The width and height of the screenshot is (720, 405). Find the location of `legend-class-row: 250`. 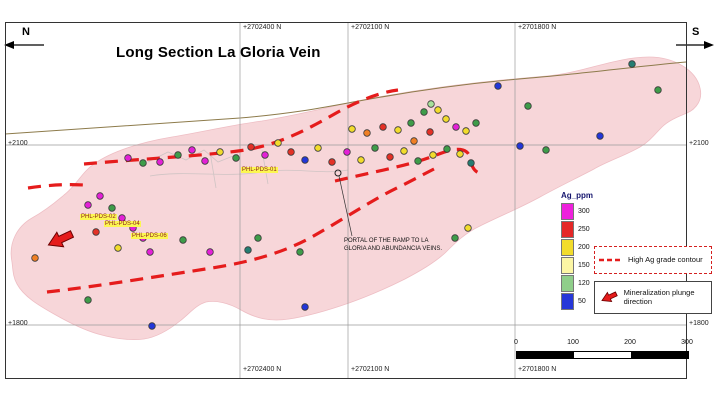

legend-class-row: 250 is located at coordinates (575, 229).